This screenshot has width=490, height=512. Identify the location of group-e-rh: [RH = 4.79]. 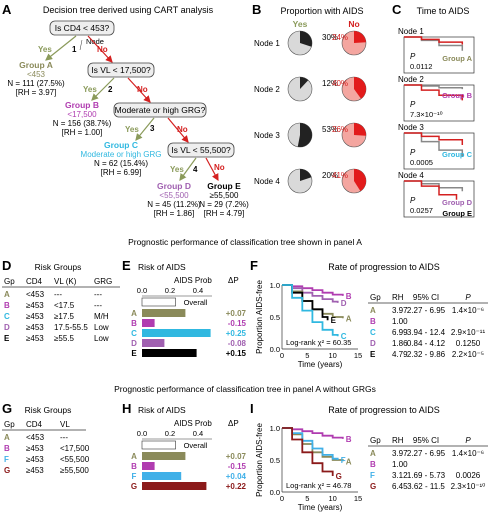
(224, 213).